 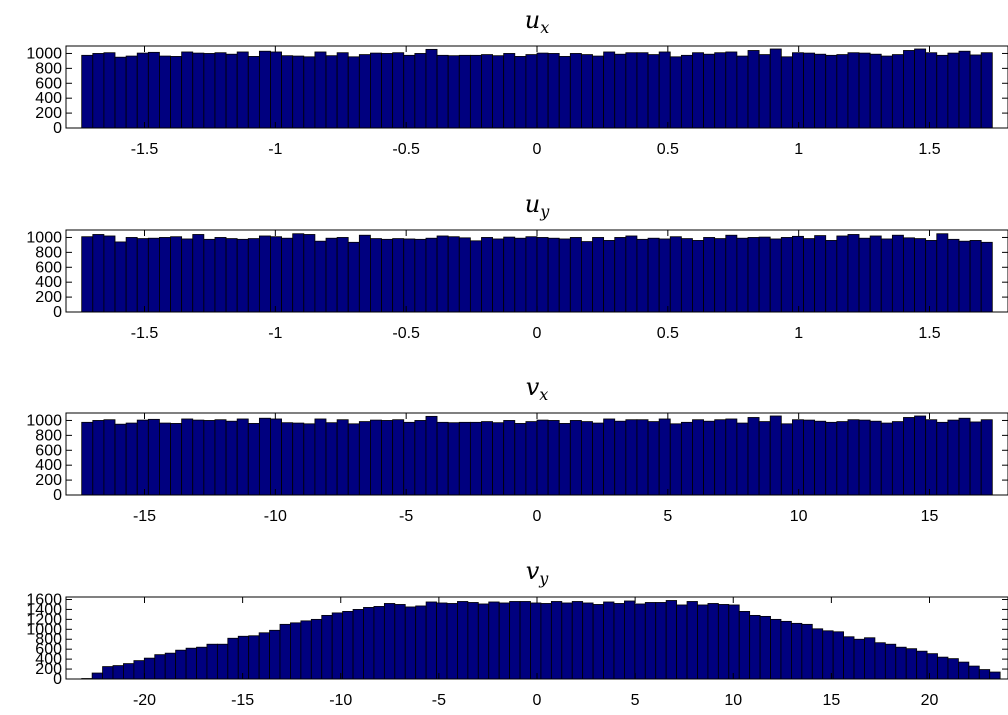 I want to click on x-tick-label: 20, so click(x=930, y=700).